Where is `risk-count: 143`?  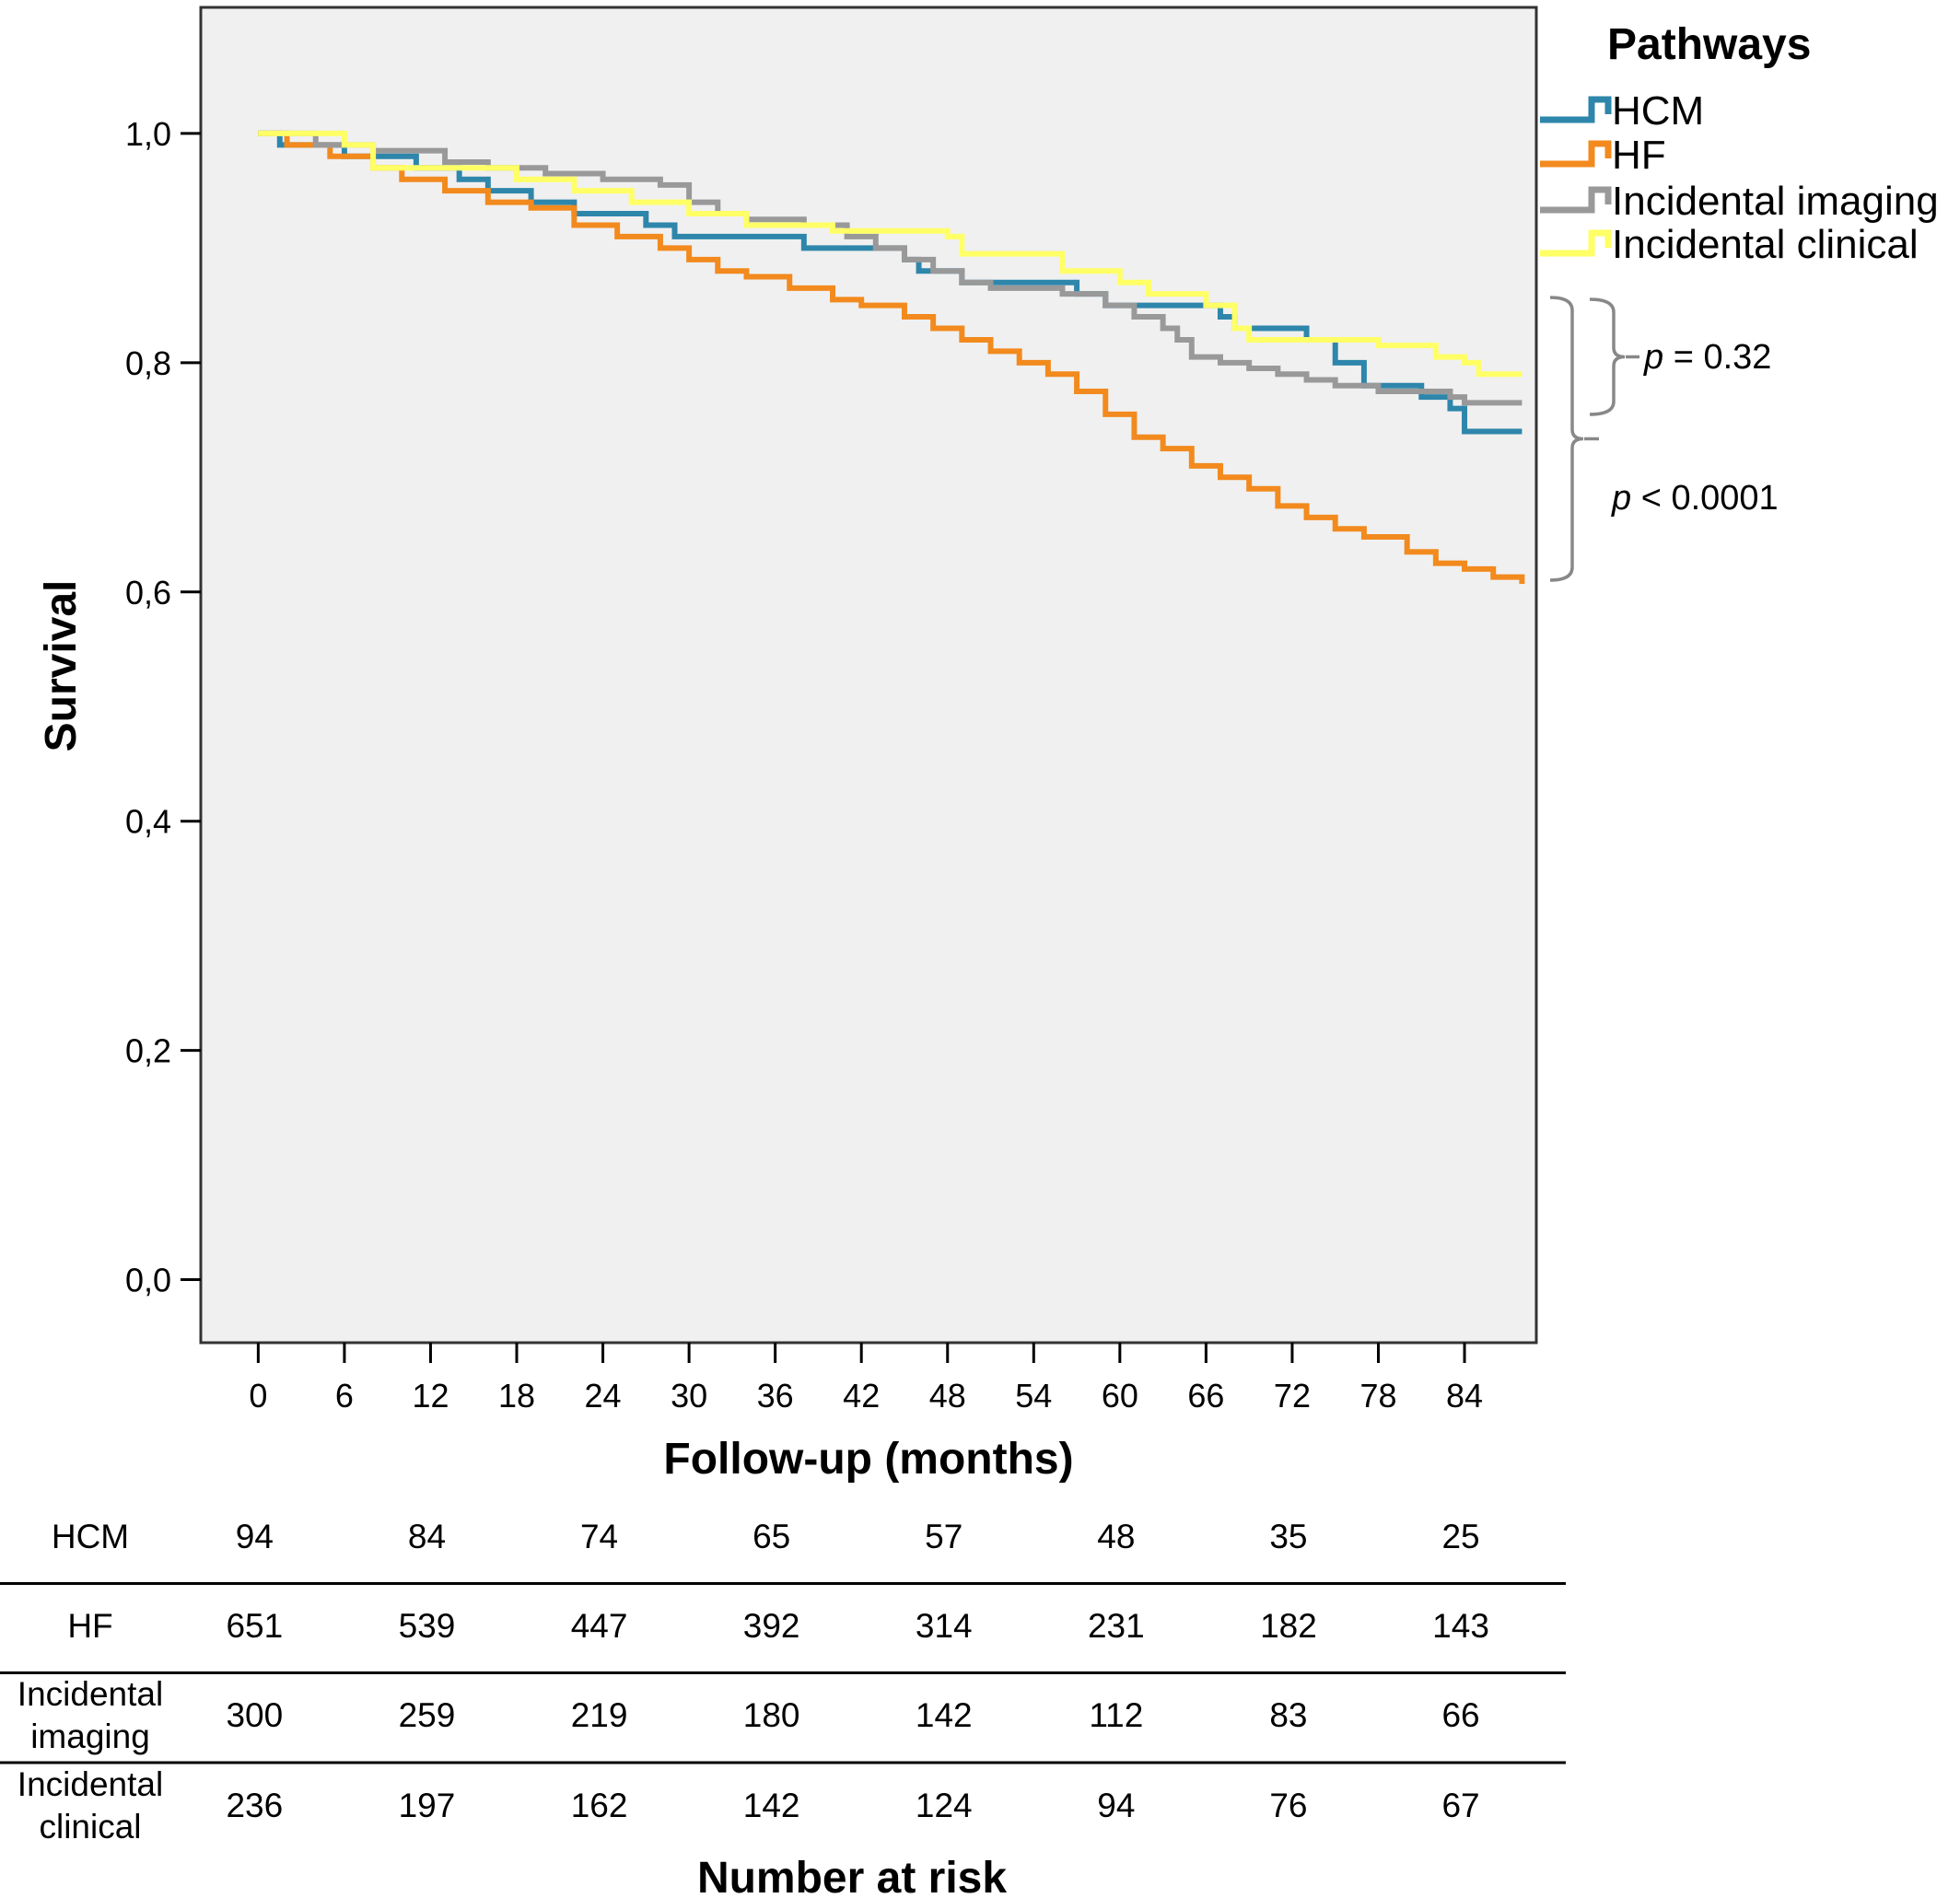
risk-count: 143 is located at coordinates (1460, 1626).